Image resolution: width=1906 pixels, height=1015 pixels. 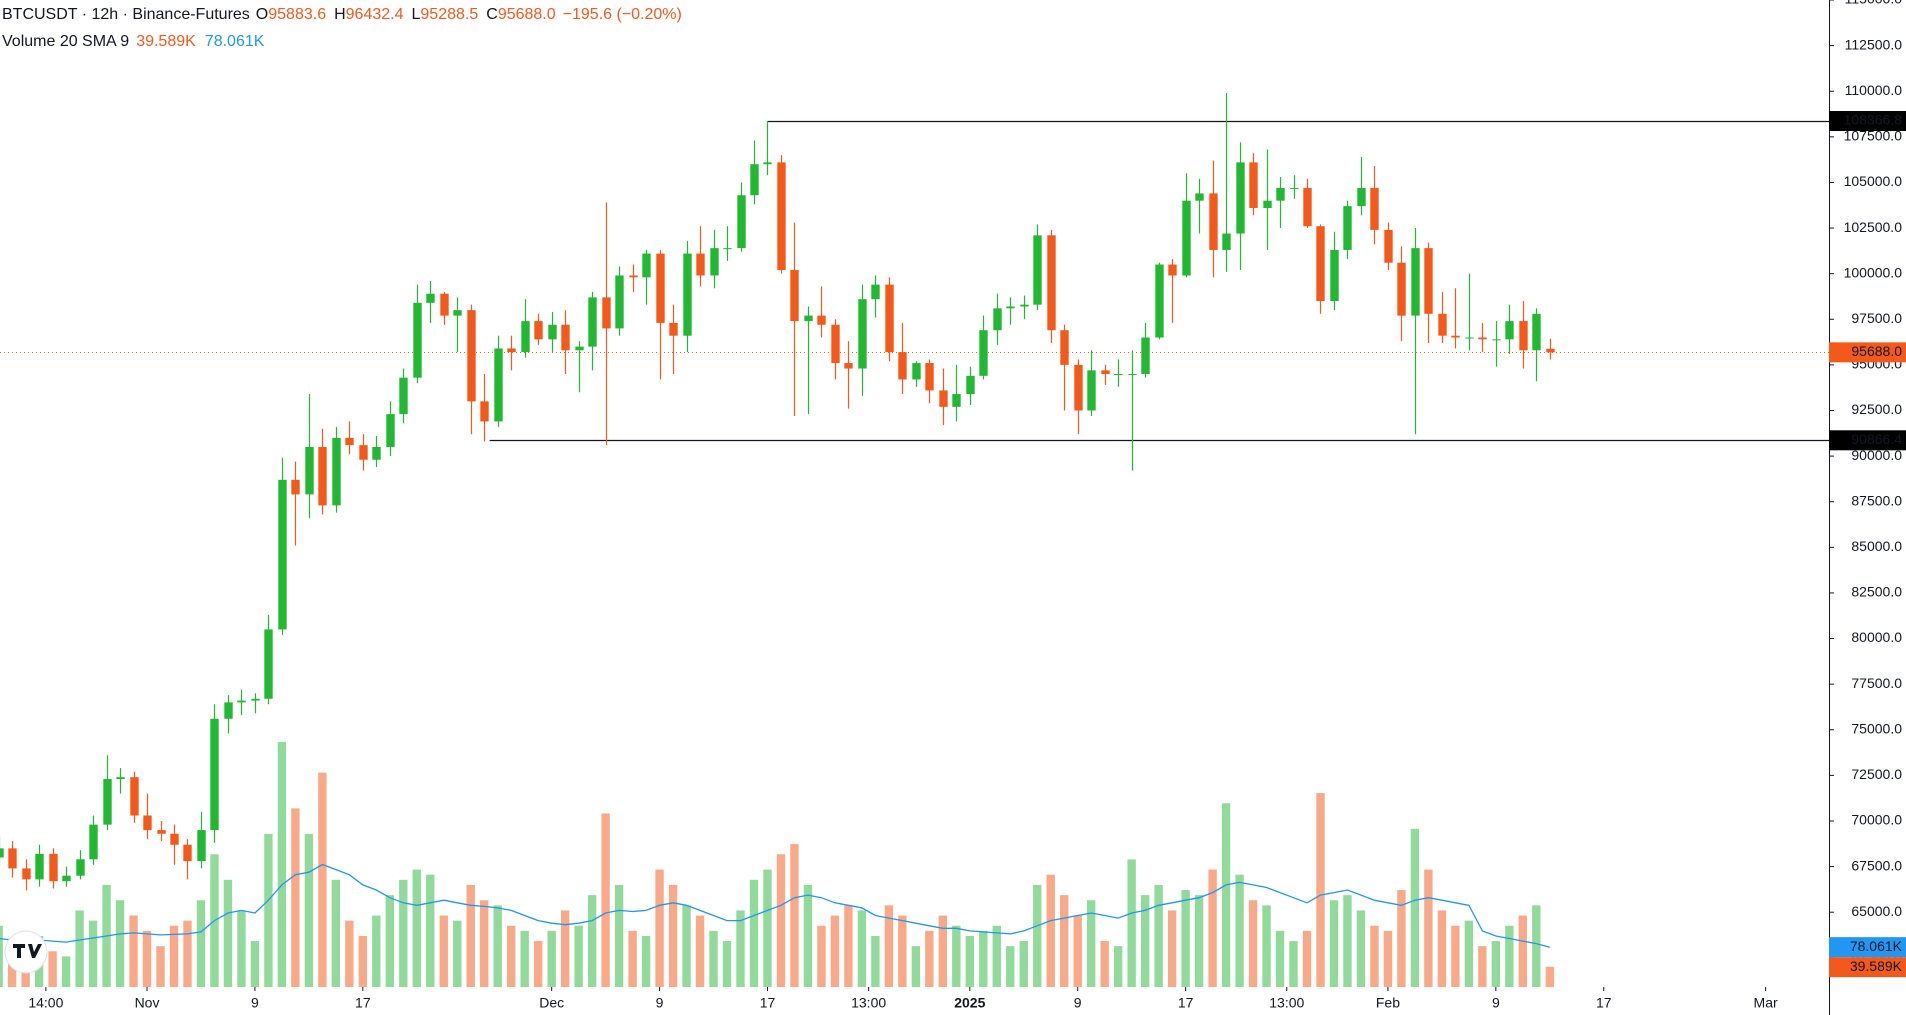 What do you see at coordinates (1876, 439) in the screenshot?
I see `level-label: 90866.4` at bounding box center [1876, 439].